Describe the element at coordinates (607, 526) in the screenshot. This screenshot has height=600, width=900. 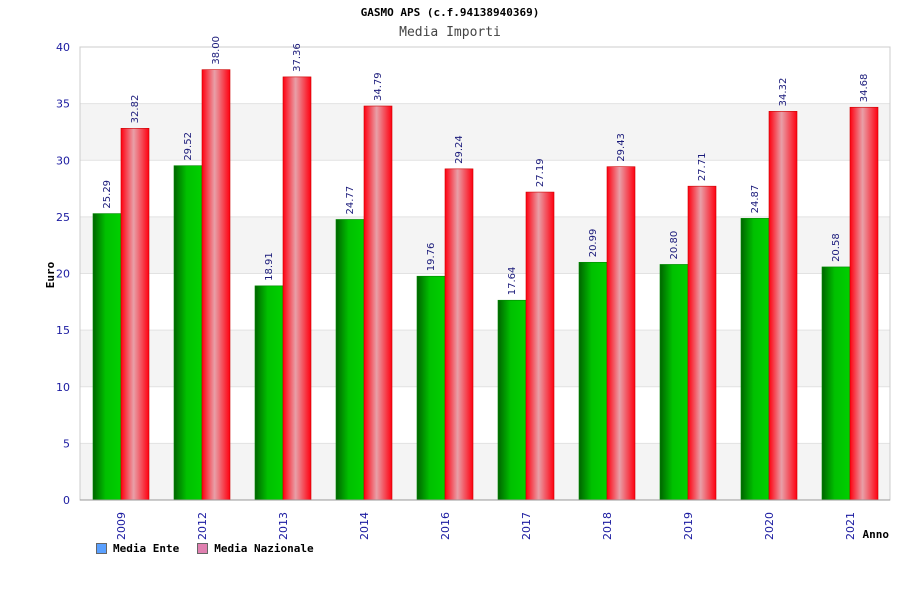
I see `x-tick-label: 2018` at that location.